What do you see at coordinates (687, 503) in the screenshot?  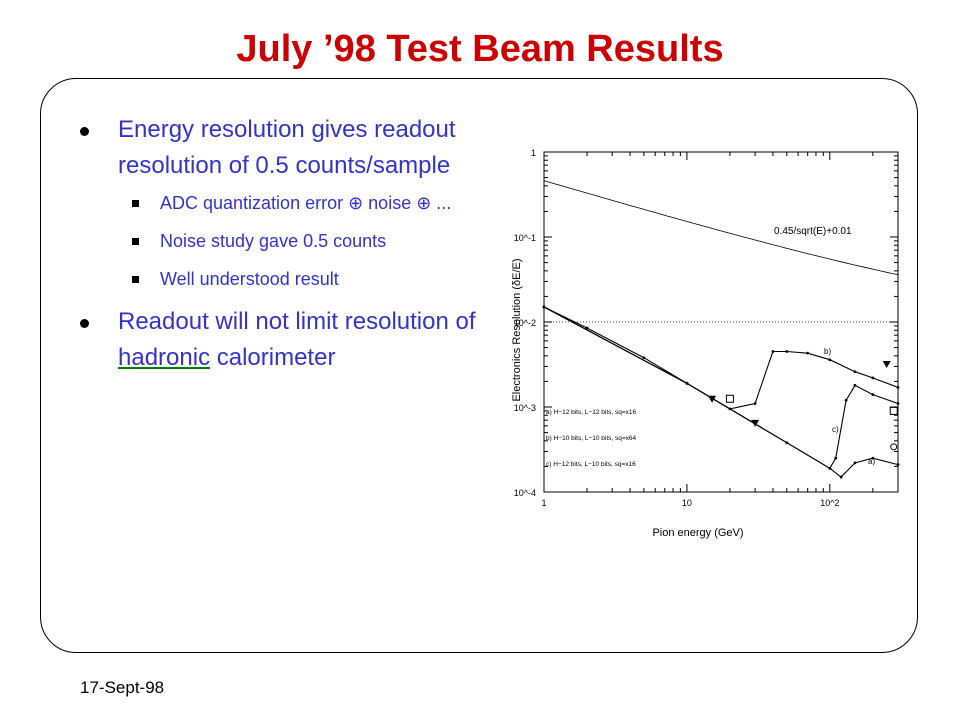 I see `x-tick-label: 10` at bounding box center [687, 503].